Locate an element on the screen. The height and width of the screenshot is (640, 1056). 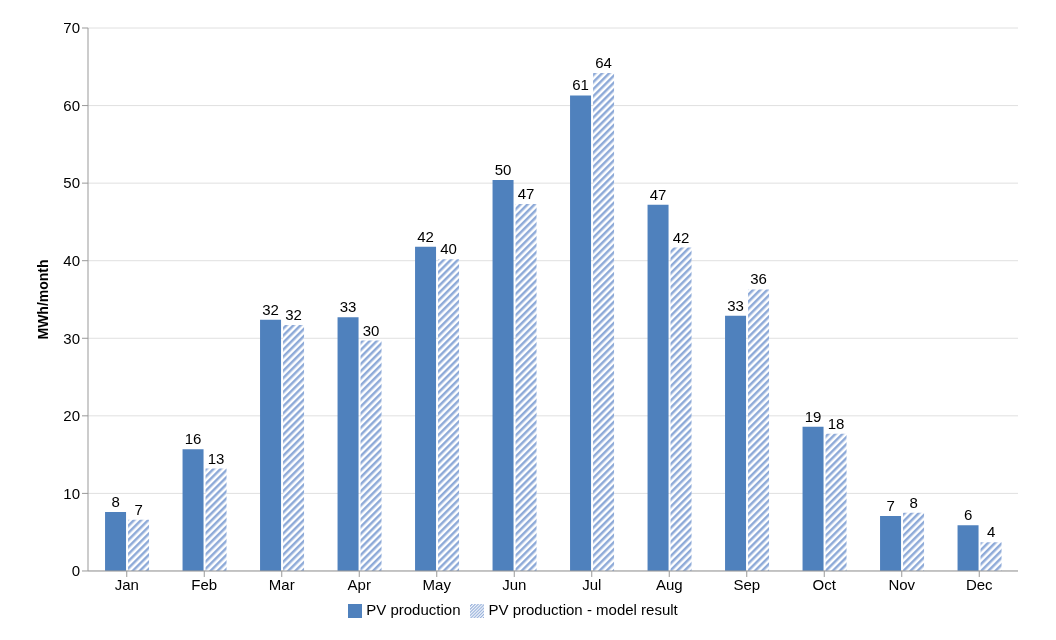
y-tick-label: 20 is located at coordinates (71, 416).